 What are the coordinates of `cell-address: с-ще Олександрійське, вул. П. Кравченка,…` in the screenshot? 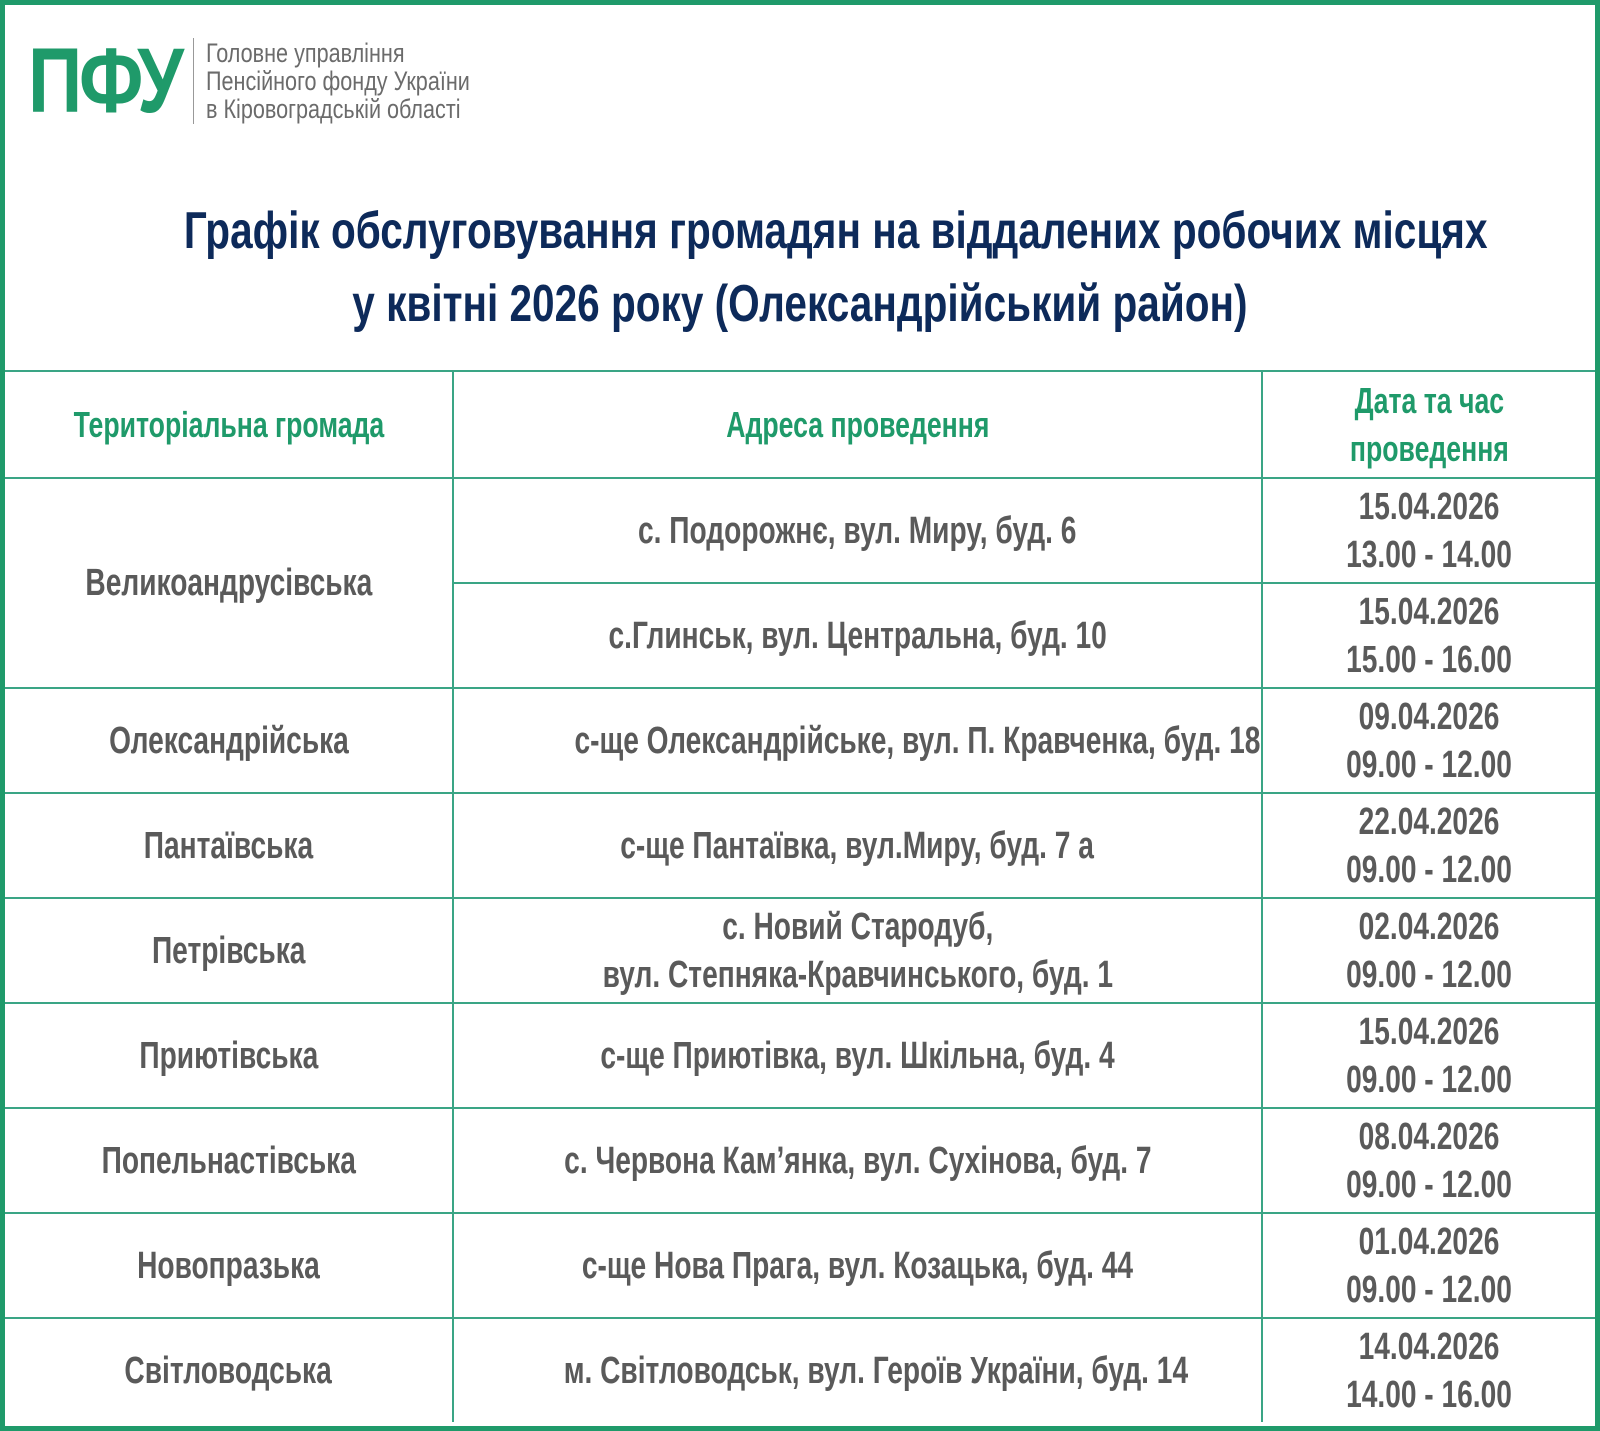 It's located at (857, 740).